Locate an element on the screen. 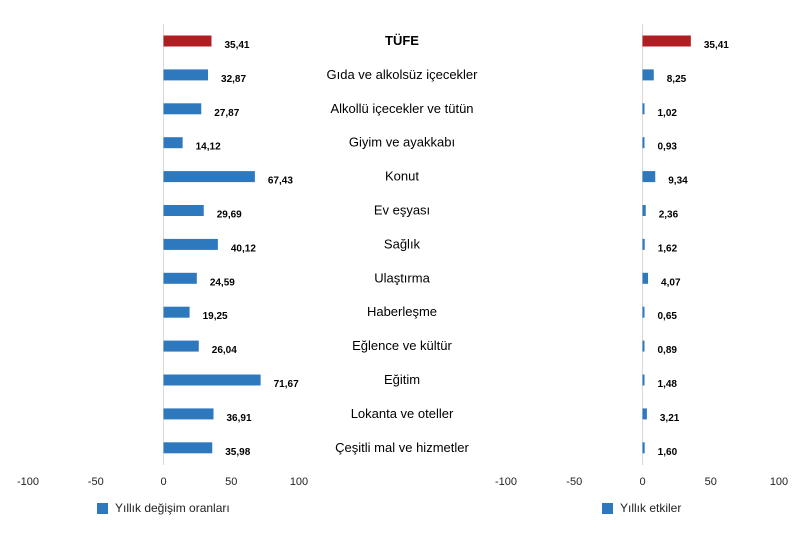 The image size is (807, 536). value-label-left: 36,91 is located at coordinates (239, 418).